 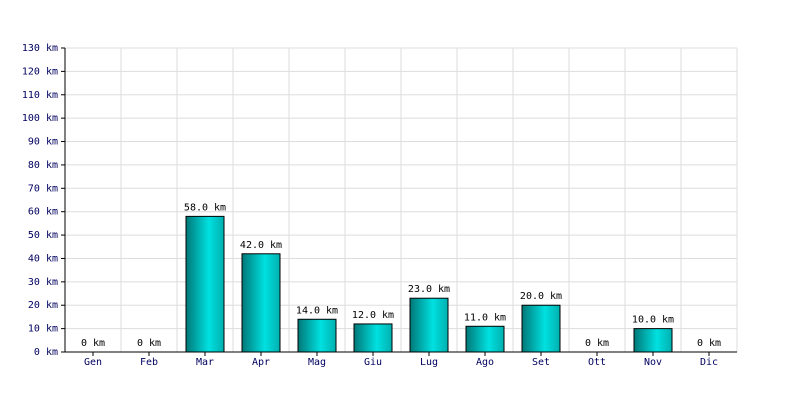 I want to click on x-tick-label: Feb, so click(x=149, y=362).